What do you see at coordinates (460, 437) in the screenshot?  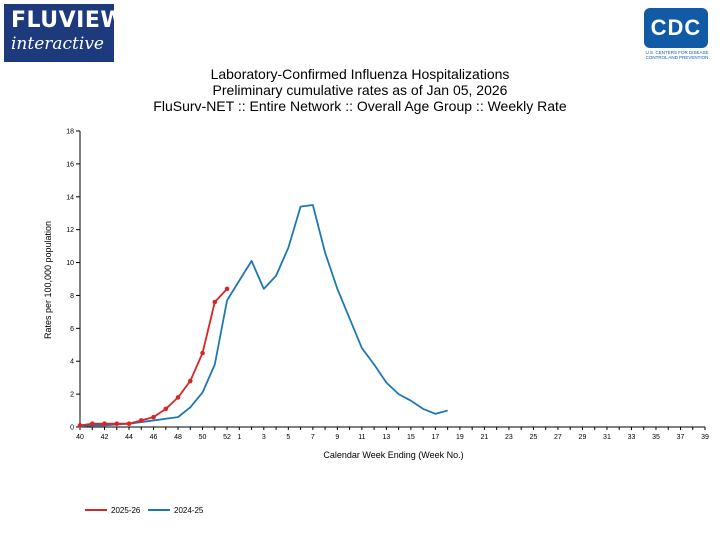 I see `x-tick-label: 19` at bounding box center [460, 437].